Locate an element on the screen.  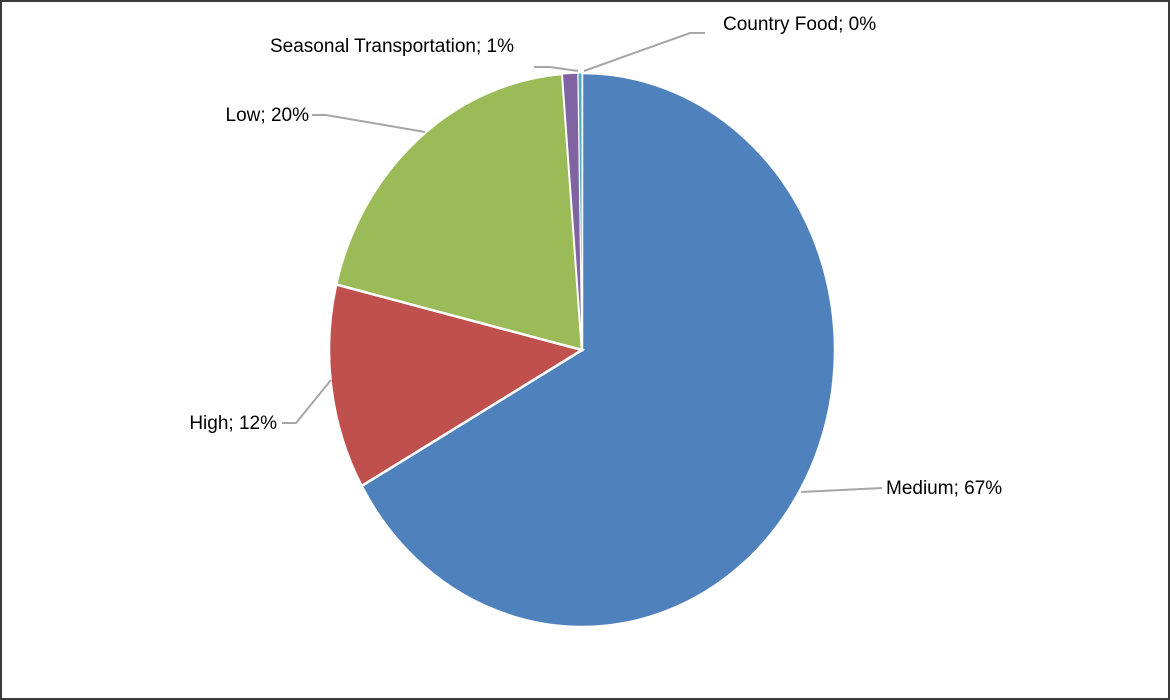
slice-low is located at coordinates (459, 212).